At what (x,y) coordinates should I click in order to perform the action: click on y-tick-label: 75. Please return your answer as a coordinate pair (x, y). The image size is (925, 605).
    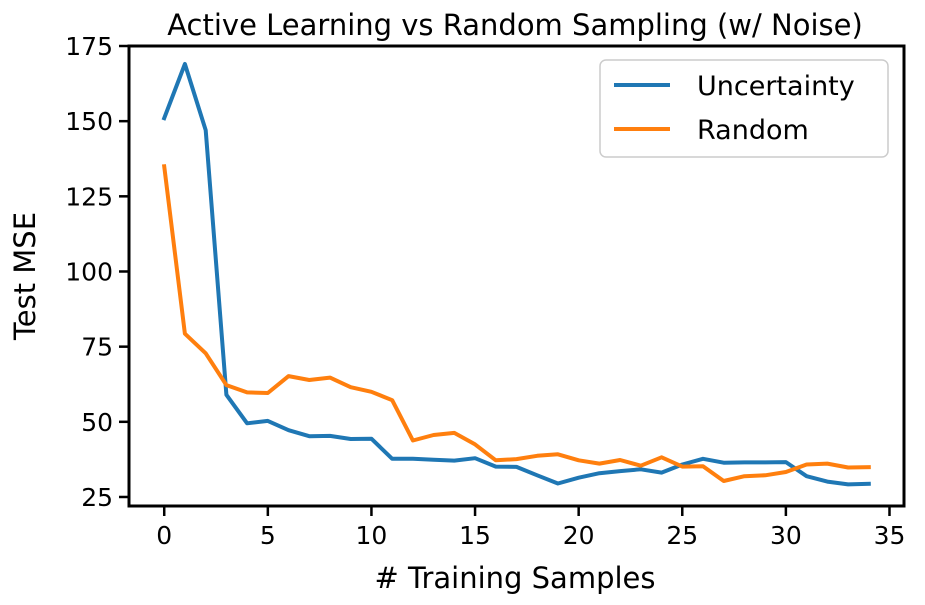
    Looking at the image, I should click on (97, 347).